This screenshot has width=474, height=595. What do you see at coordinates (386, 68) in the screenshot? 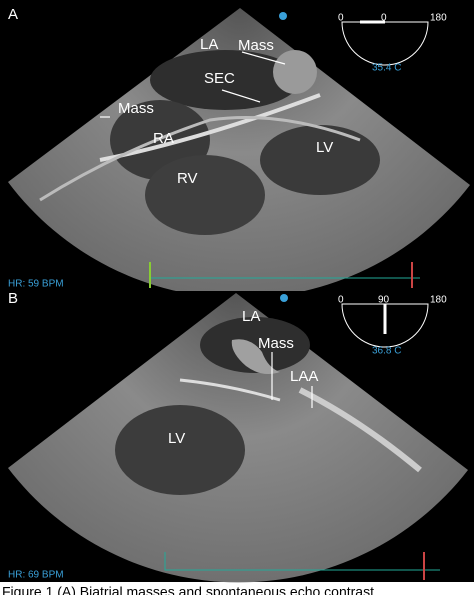
I see `temperature: 35.4 C` at bounding box center [386, 68].